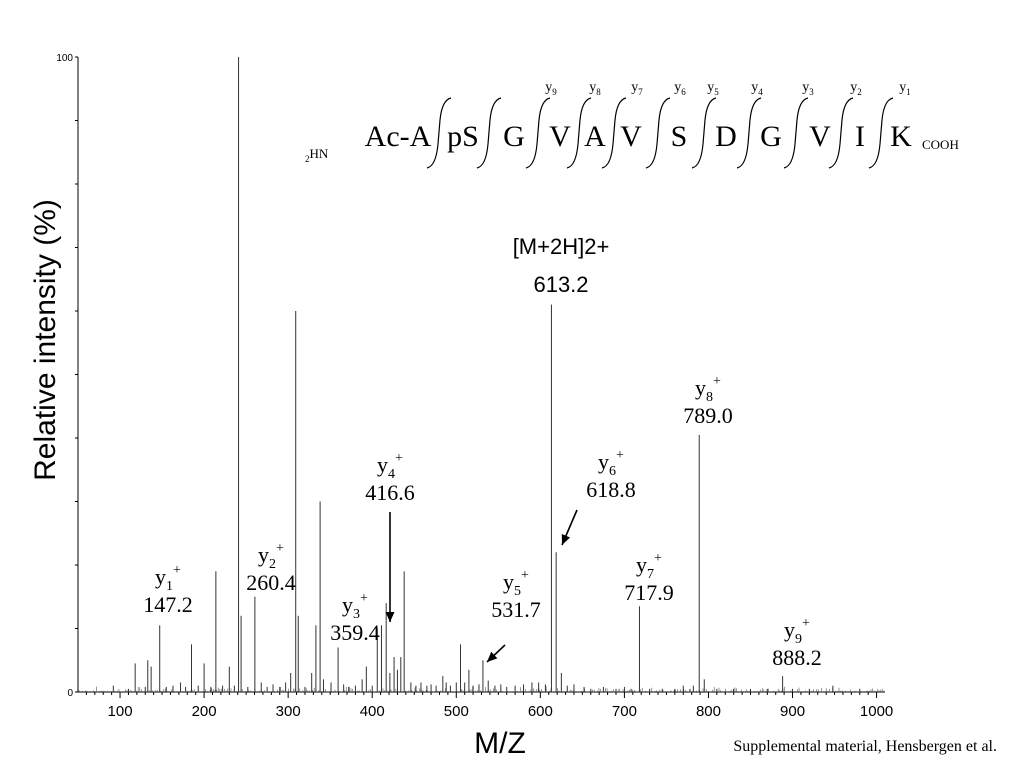 The height and width of the screenshot is (768, 1024). Describe the element at coordinates (860, 136) in the screenshot. I see `residue-label: I` at that location.